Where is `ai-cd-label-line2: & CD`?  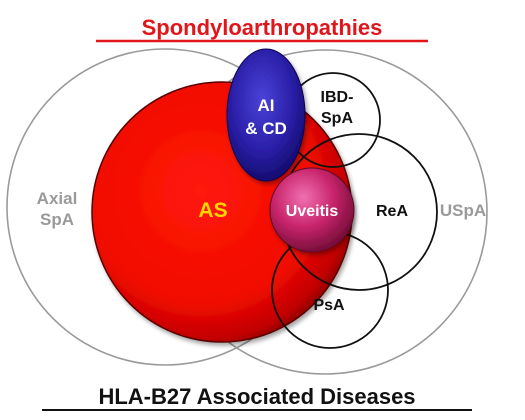 ai-cd-label-line2: & CD is located at coordinates (266, 128).